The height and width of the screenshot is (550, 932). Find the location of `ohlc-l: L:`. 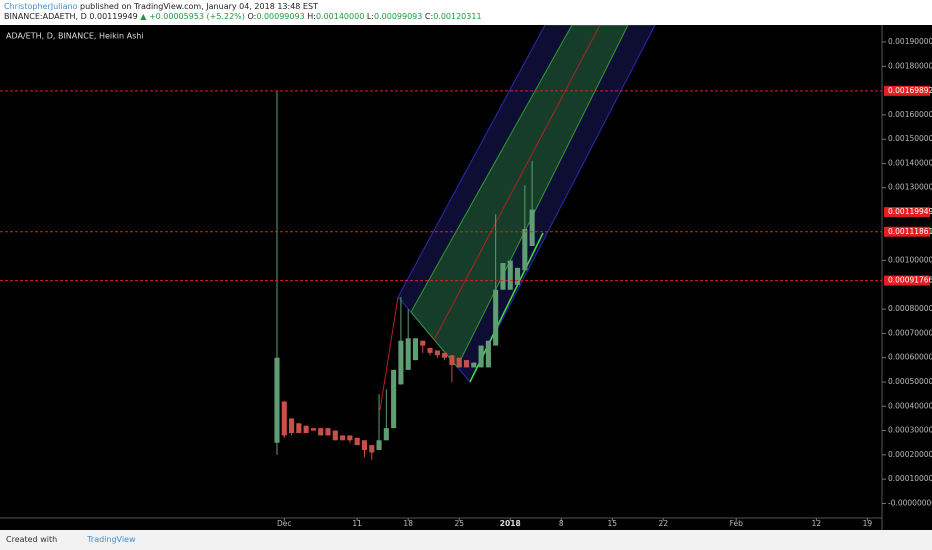

ohlc-l: L: is located at coordinates (370, 16).